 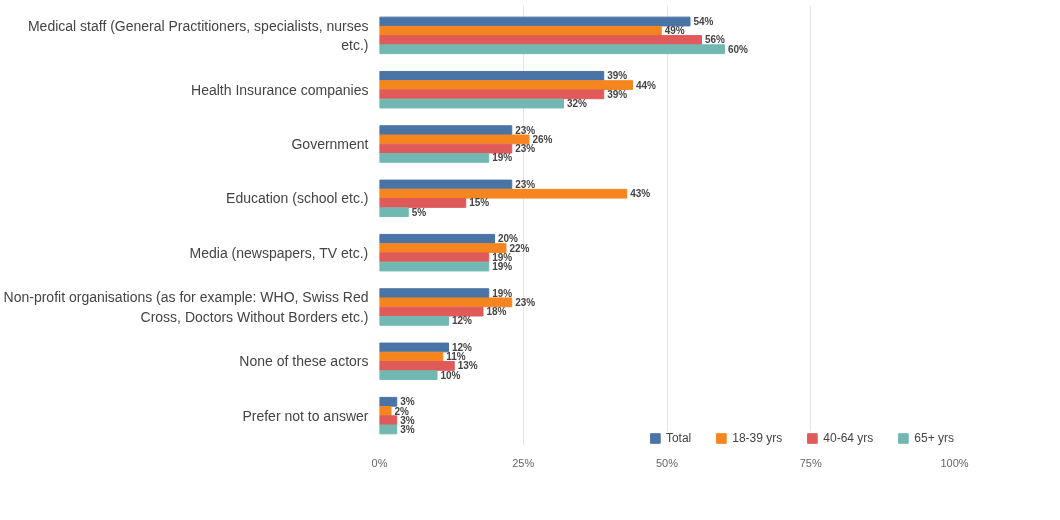 I want to click on y-tick-label: None of these actors, so click(x=304, y=361).